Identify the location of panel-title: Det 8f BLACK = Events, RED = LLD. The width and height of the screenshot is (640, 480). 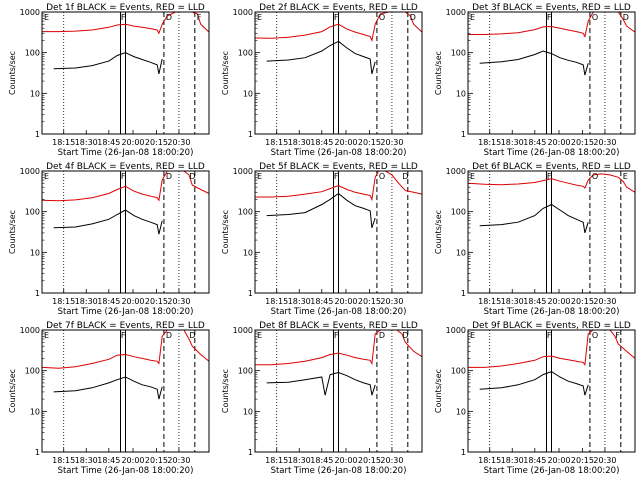
(338, 326).